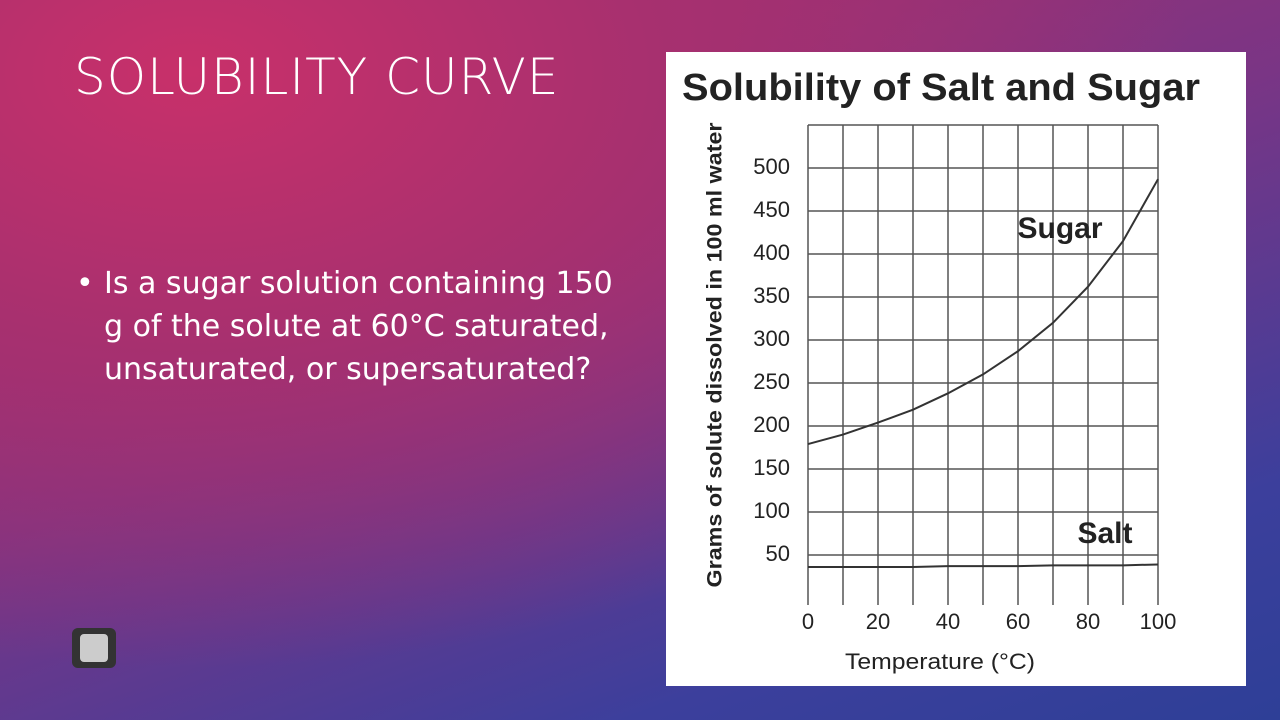 The height and width of the screenshot is (720, 1280). What do you see at coordinates (317, 77) in the screenshot?
I see `slide-title: SOLUBILITY CURVE` at bounding box center [317, 77].